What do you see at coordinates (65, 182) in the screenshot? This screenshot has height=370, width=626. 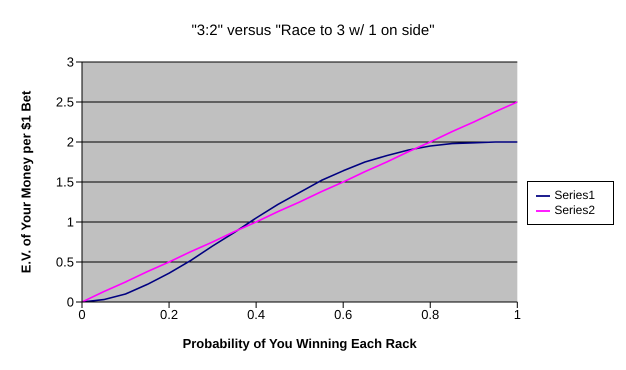 I see `y-tick-label: 1.5` at bounding box center [65, 182].